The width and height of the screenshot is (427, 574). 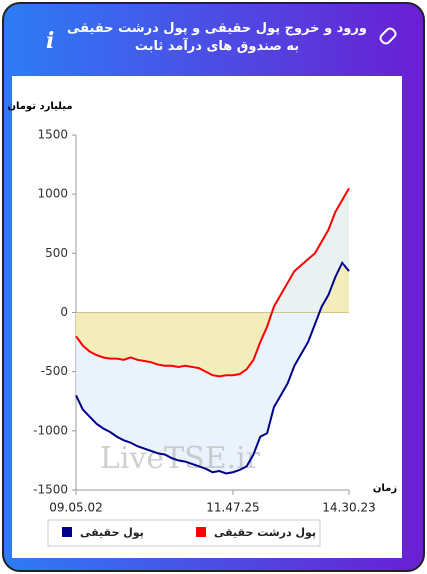 What do you see at coordinates (50, 430) in the screenshot?
I see `y-tick-label: -1000` at bounding box center [50, 430].